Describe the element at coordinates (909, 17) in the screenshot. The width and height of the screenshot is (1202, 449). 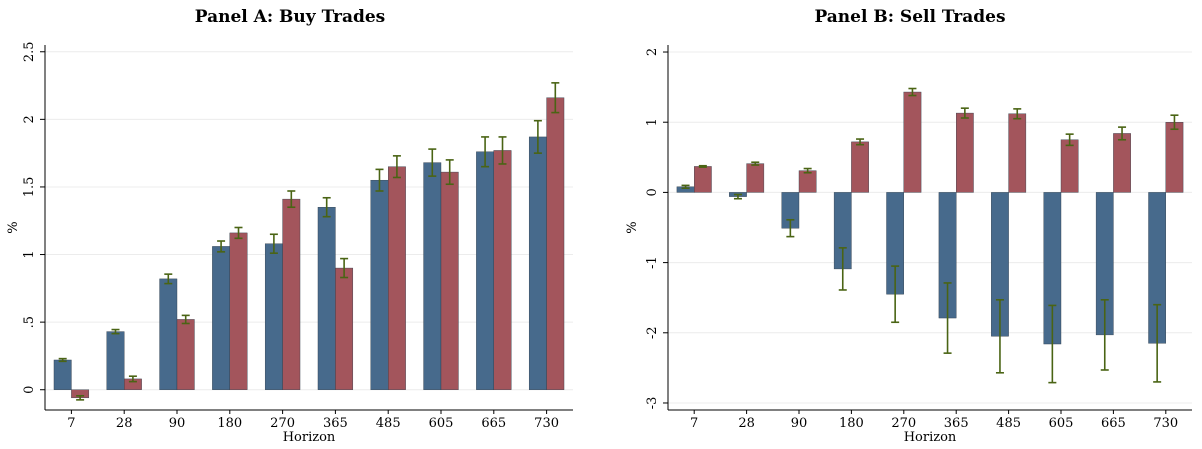
I see `panel-b-title: Panel B: Sell Trades` at that location.